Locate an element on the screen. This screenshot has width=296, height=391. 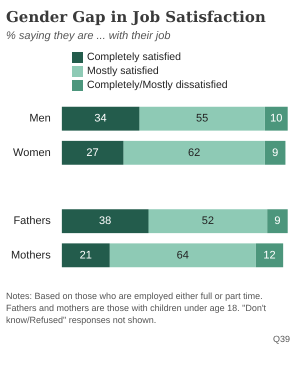
data-label: 55 is located at coordinates (202, 118).